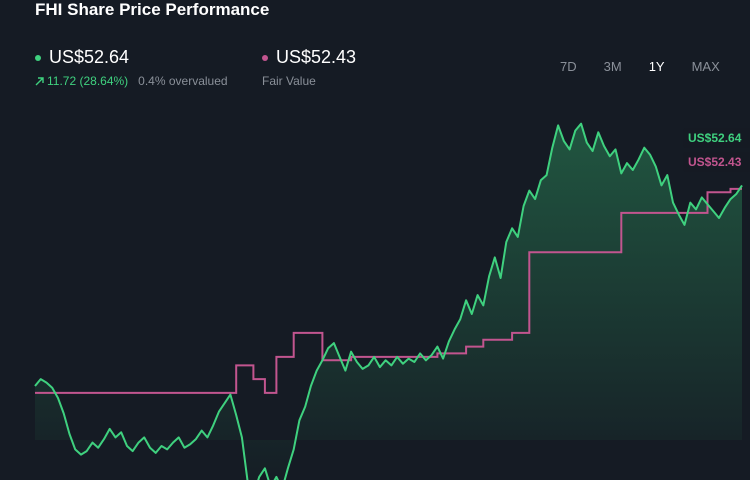 Image resolution: width=750 pixels, height=480 pixels. Describe the element at coordinates (89, 57) in the screenshot. I see `share-price-value: US$52.64` at that location.